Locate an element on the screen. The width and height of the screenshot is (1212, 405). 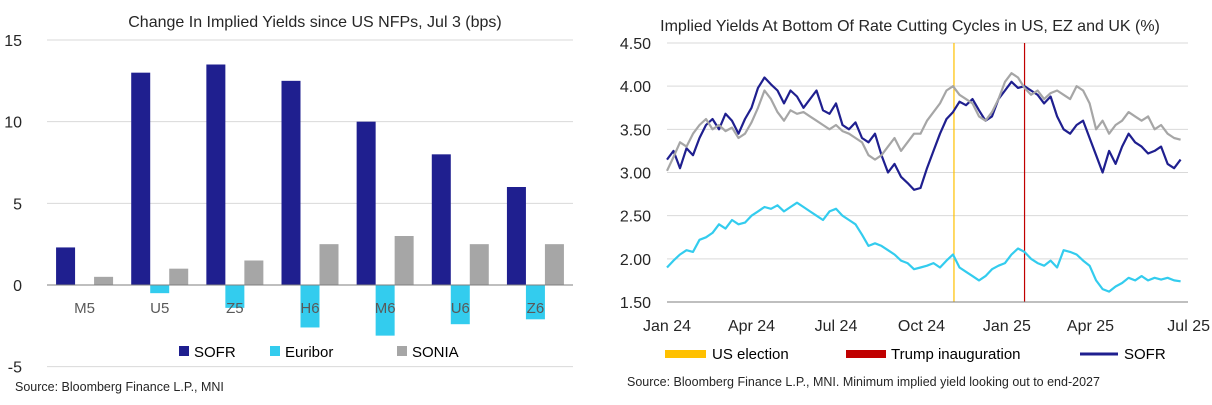
legend-swatch-euribor is located at coordinates (275, 351).